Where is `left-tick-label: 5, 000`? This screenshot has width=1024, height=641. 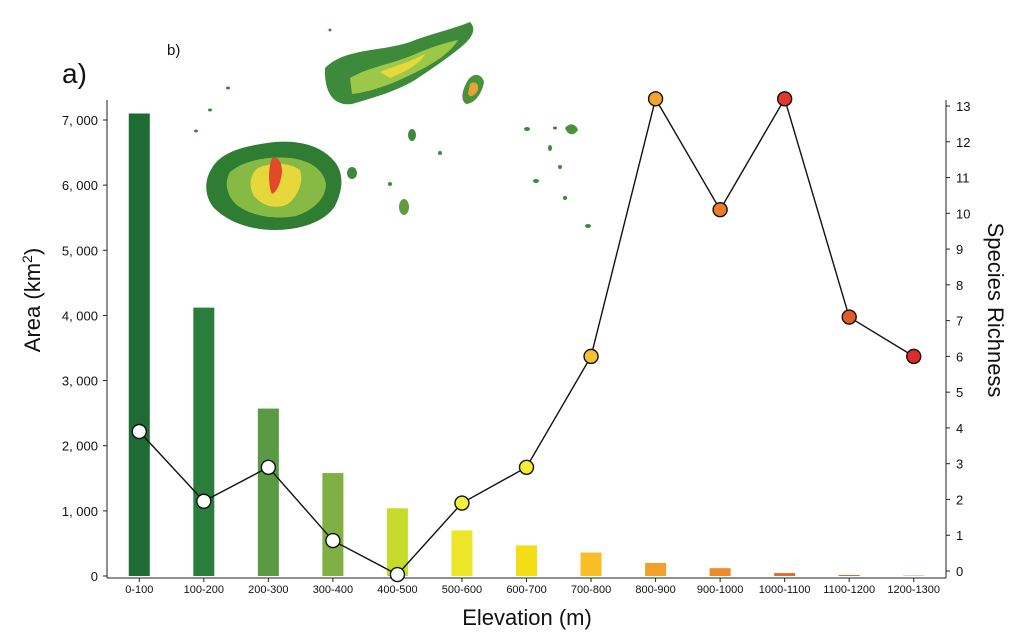
left-tick-label: 5, 000 is located at coordinates (80, 250).